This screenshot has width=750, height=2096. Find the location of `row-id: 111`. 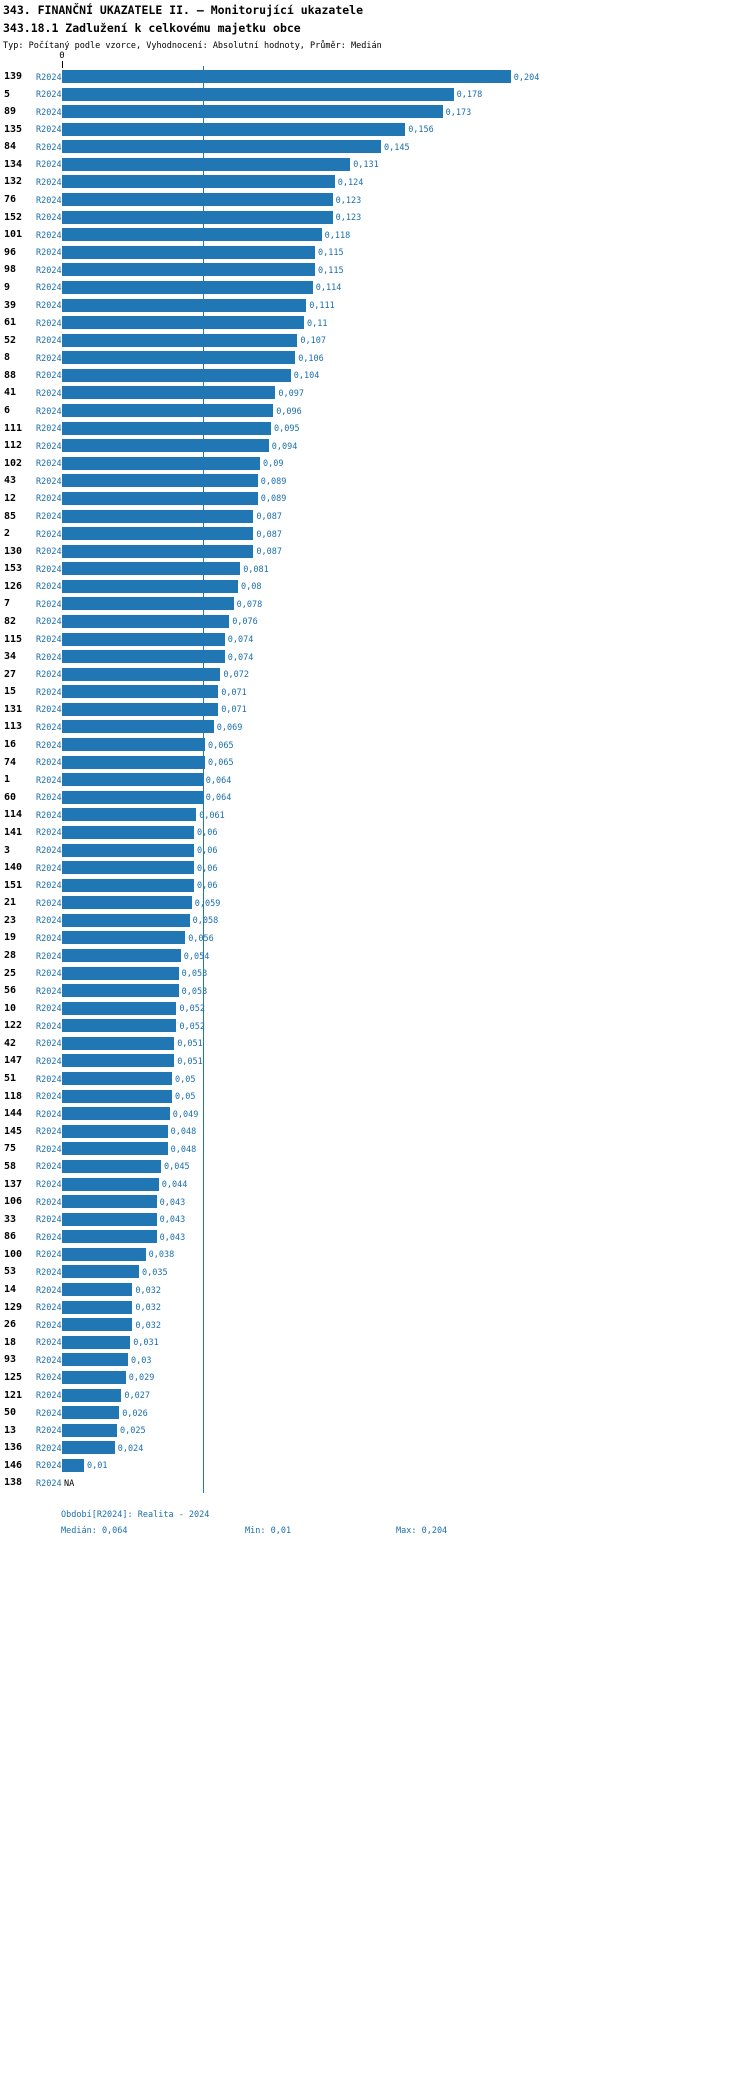

row-id: 111 is located at coordinates (13, 428).